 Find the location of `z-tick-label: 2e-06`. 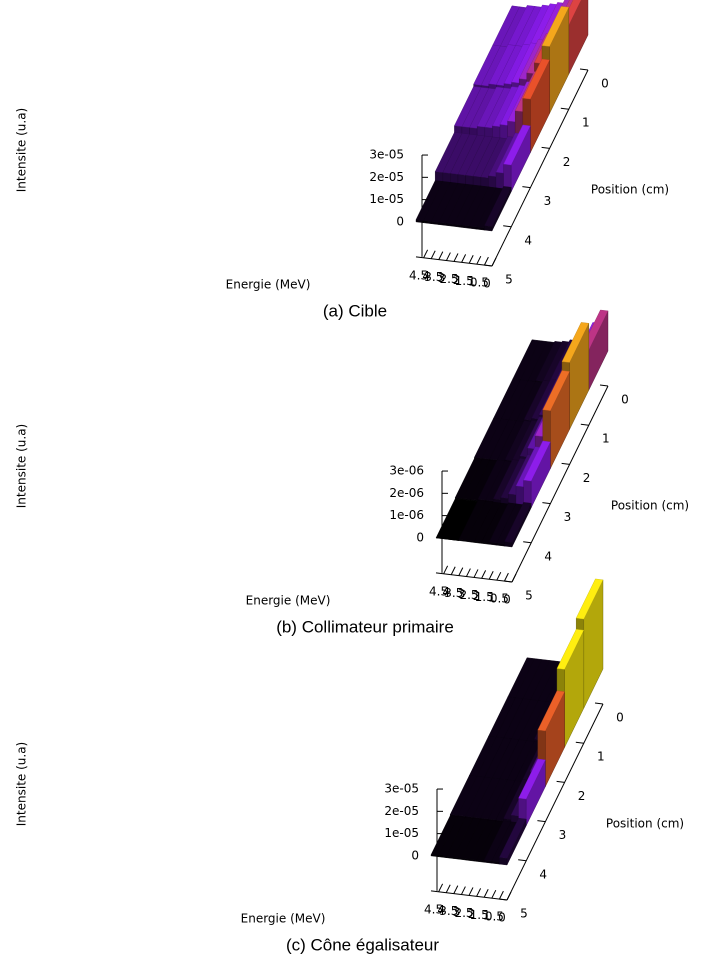

z-tick-label: 2e-06 is located at coordinates (406, 493).